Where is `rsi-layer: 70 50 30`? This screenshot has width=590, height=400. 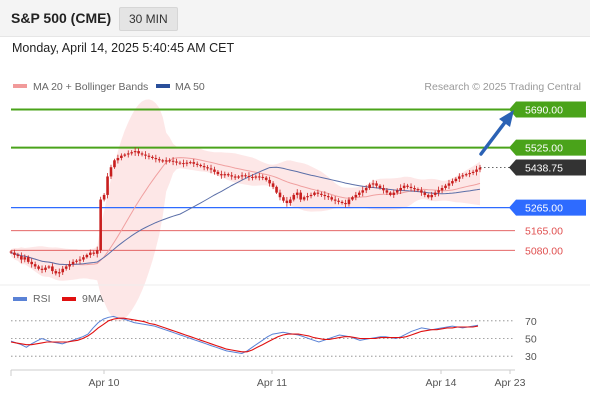
rsi-layer: 70 50 30 is located at coordinates (273, 339).